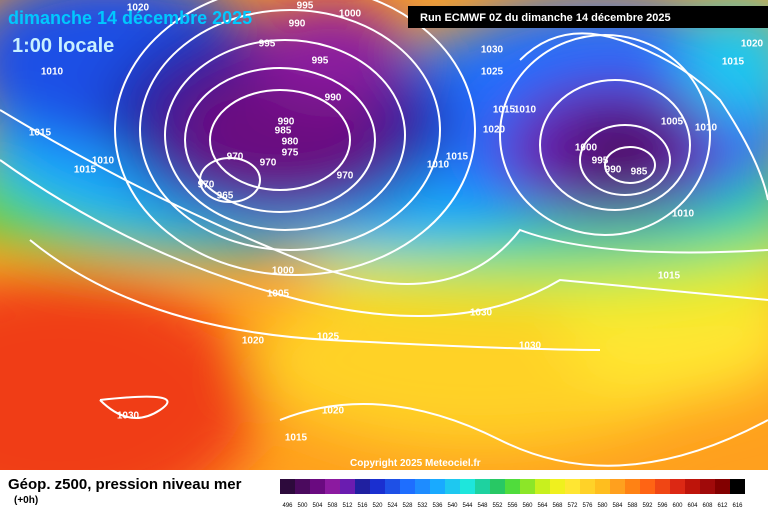  Describe the element at coordinates (125, 484) in the screenshot. I see `footer-title: Géop. z500, pression niveau mer` at that location.